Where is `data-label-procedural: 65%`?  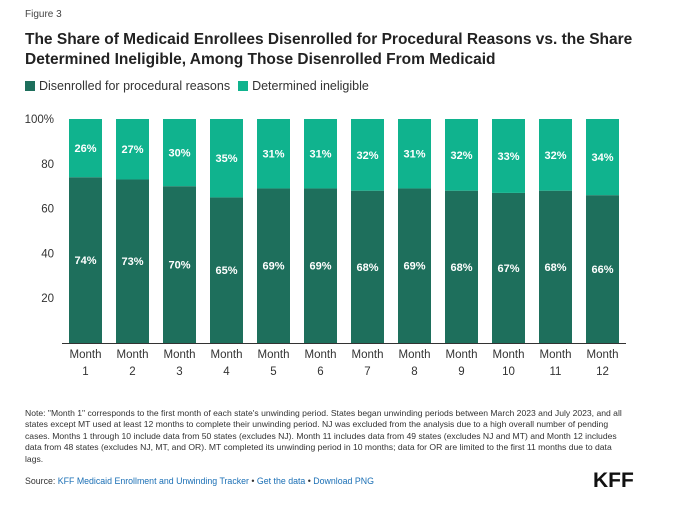 data-label-procedural: 65% is located at coordinates (226, 271).